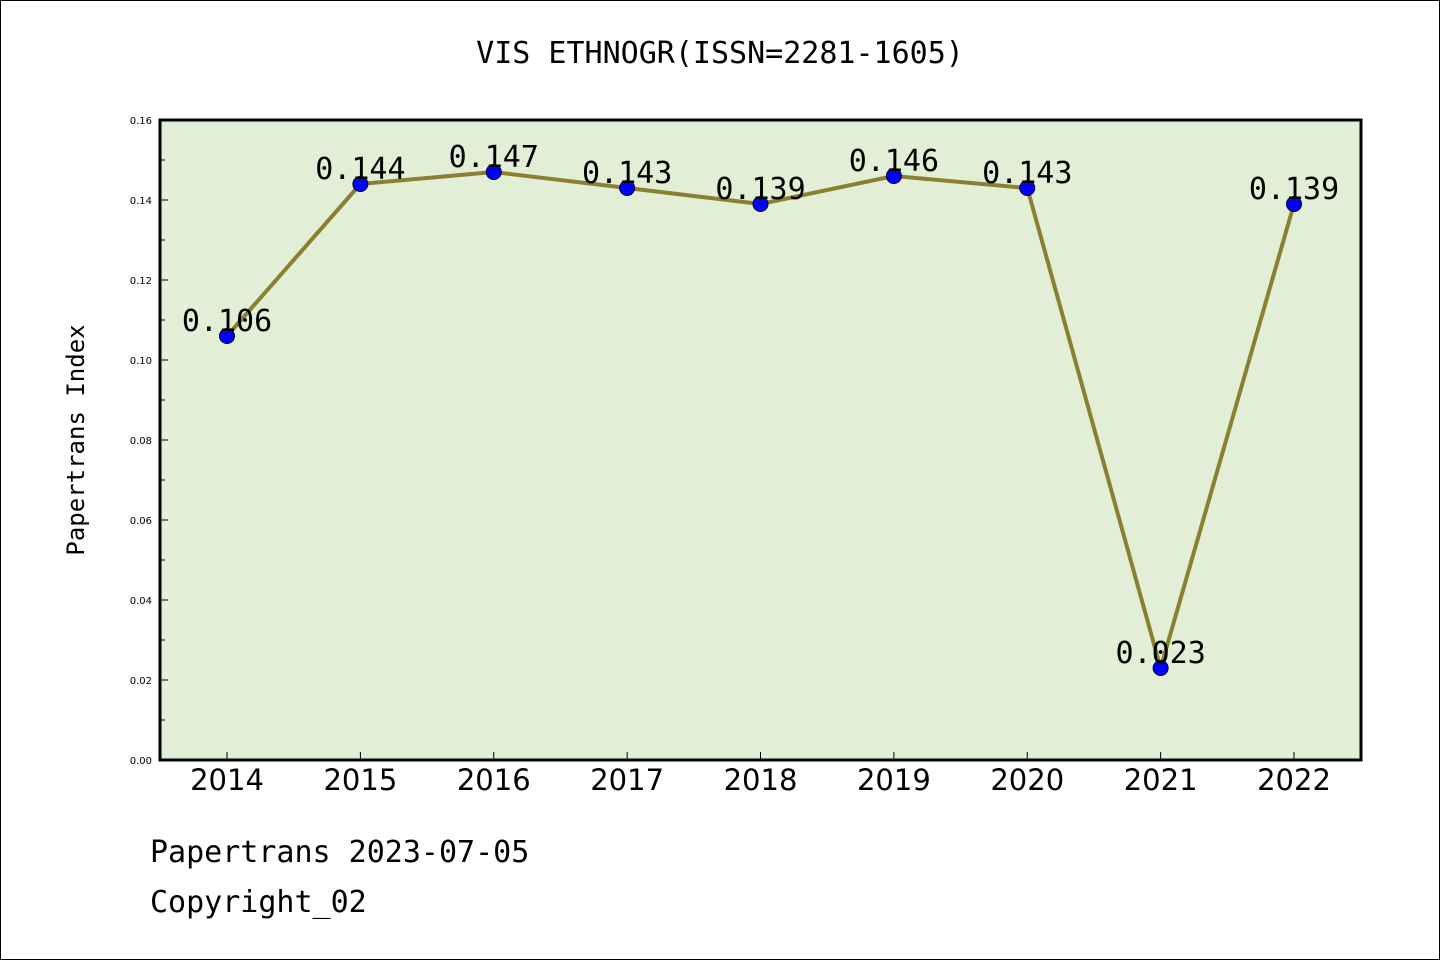  I want to click on x-axis: 2014 2015 2016 2017 2018 2019 2020 2021 2022, so click(760, 774).